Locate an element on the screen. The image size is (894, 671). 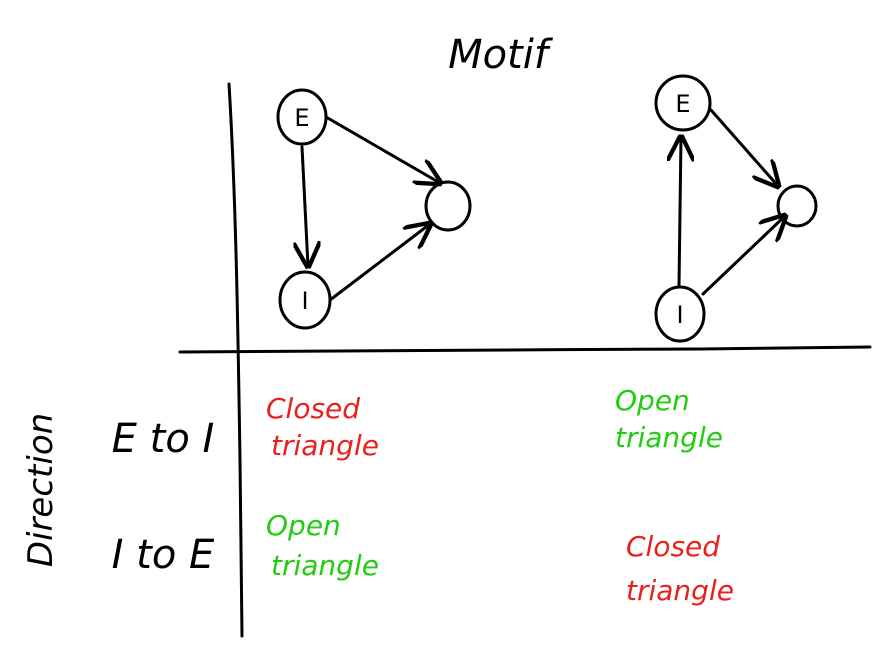
cell-i-to-e-closed: Closed triangle is located at coordinates (680, 568).